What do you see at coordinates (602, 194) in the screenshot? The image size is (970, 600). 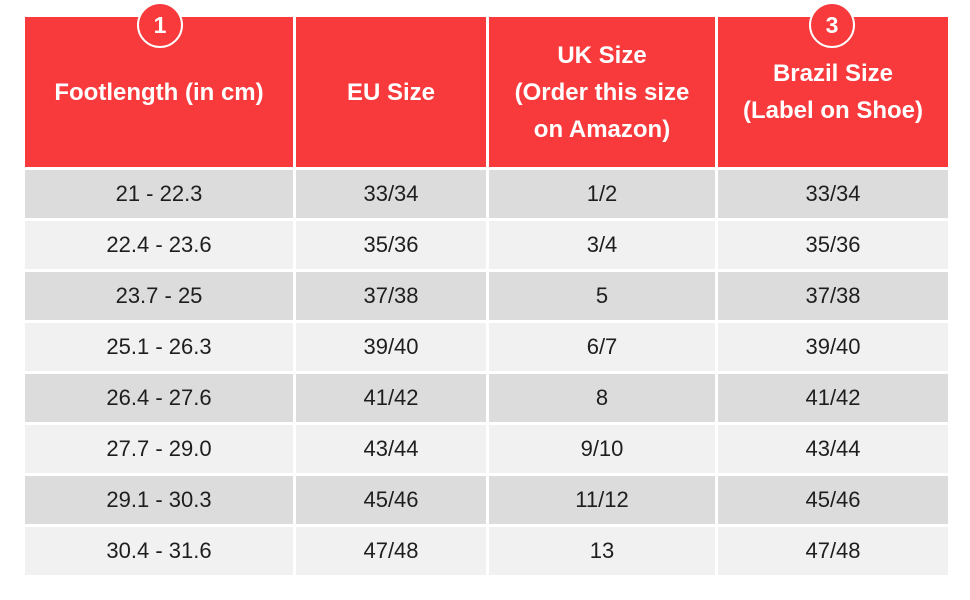 I see `cell-uk-size: 1/2` at bounding box center [602, 194].